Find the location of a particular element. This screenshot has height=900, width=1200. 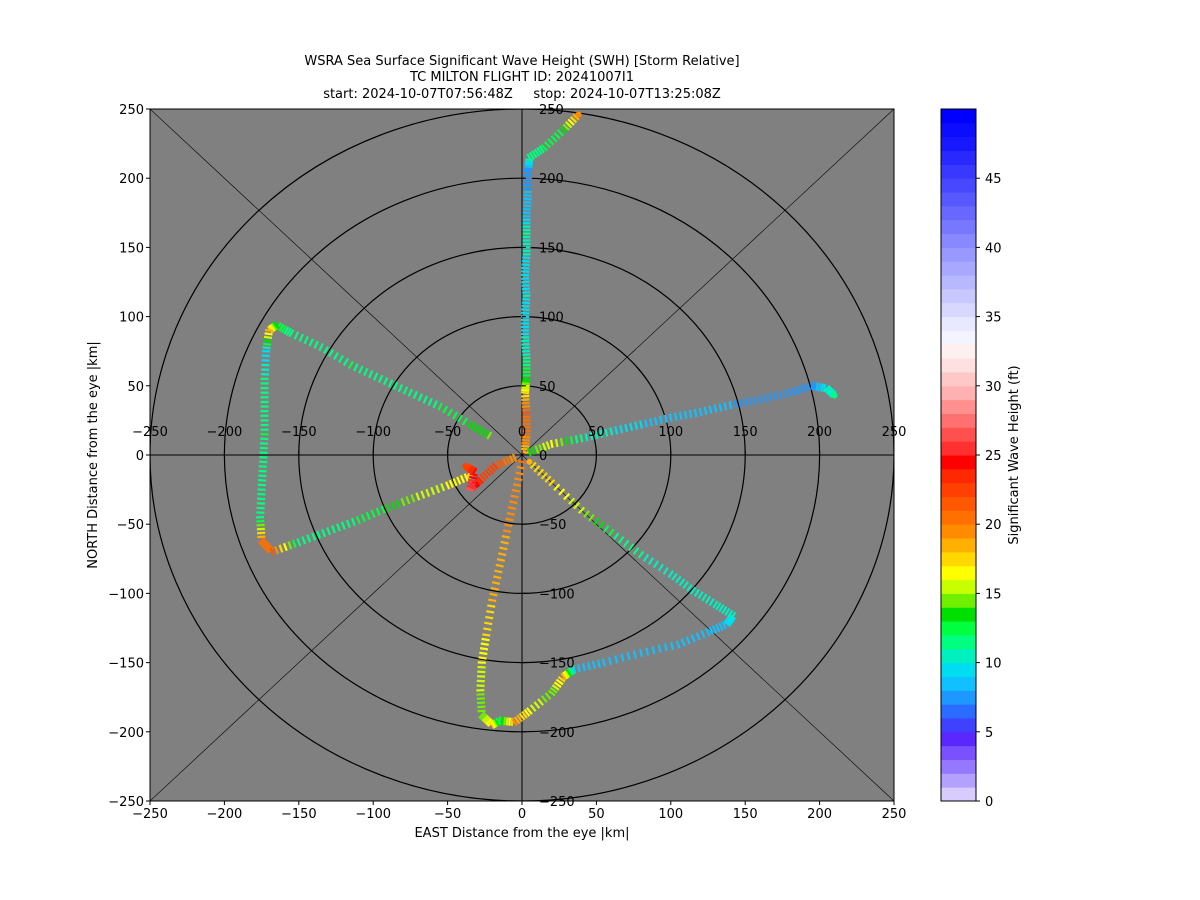

colorbar-tick-label: 15 is located at coordinates (993, 594).